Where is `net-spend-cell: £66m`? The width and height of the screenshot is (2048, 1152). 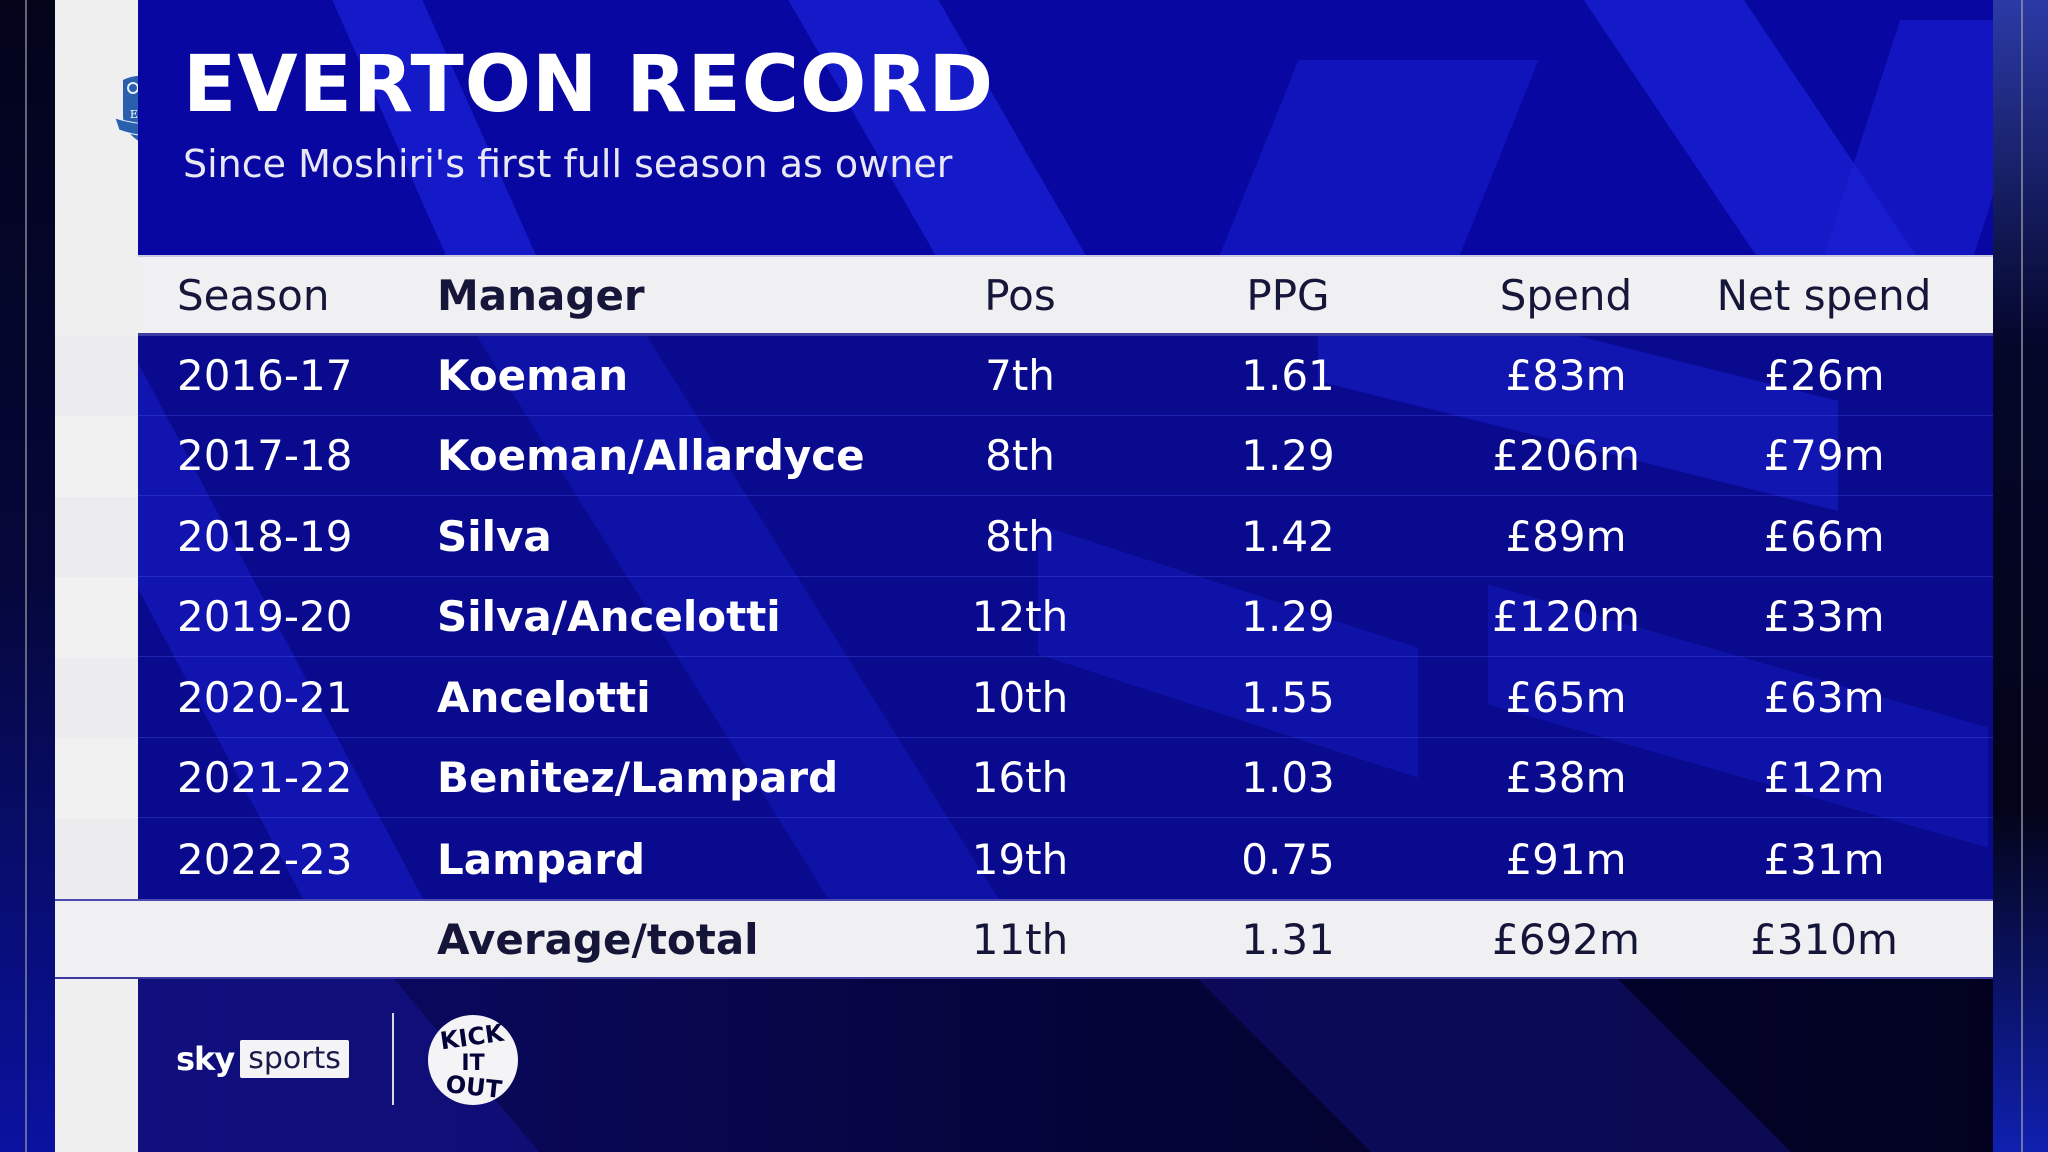
net-spend-cell: £66m is located at coordinates (1824, 536).